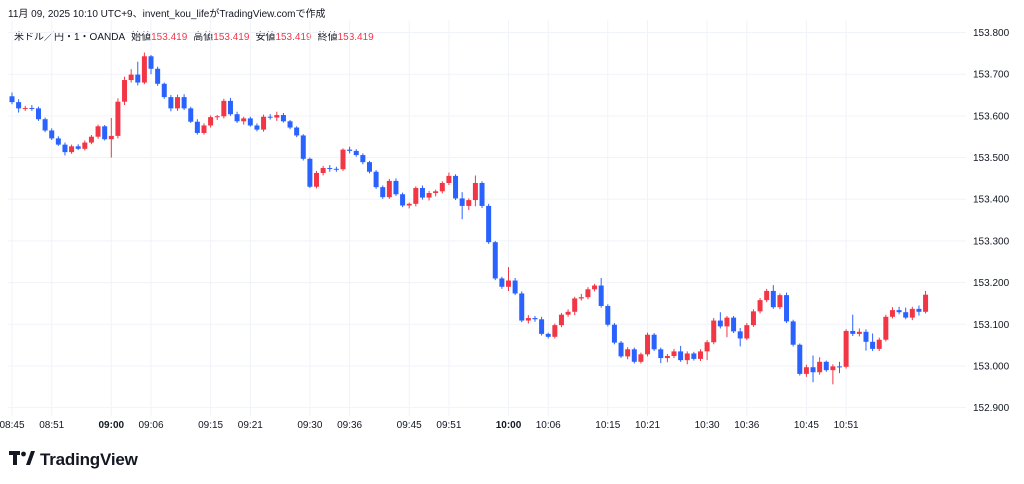 This screenshot has width=1024, height=484. What do you see at coordinates (349, 425) in the screenshot?
I see `x-tick-label: 09:36` at bounding box center [349, 425].